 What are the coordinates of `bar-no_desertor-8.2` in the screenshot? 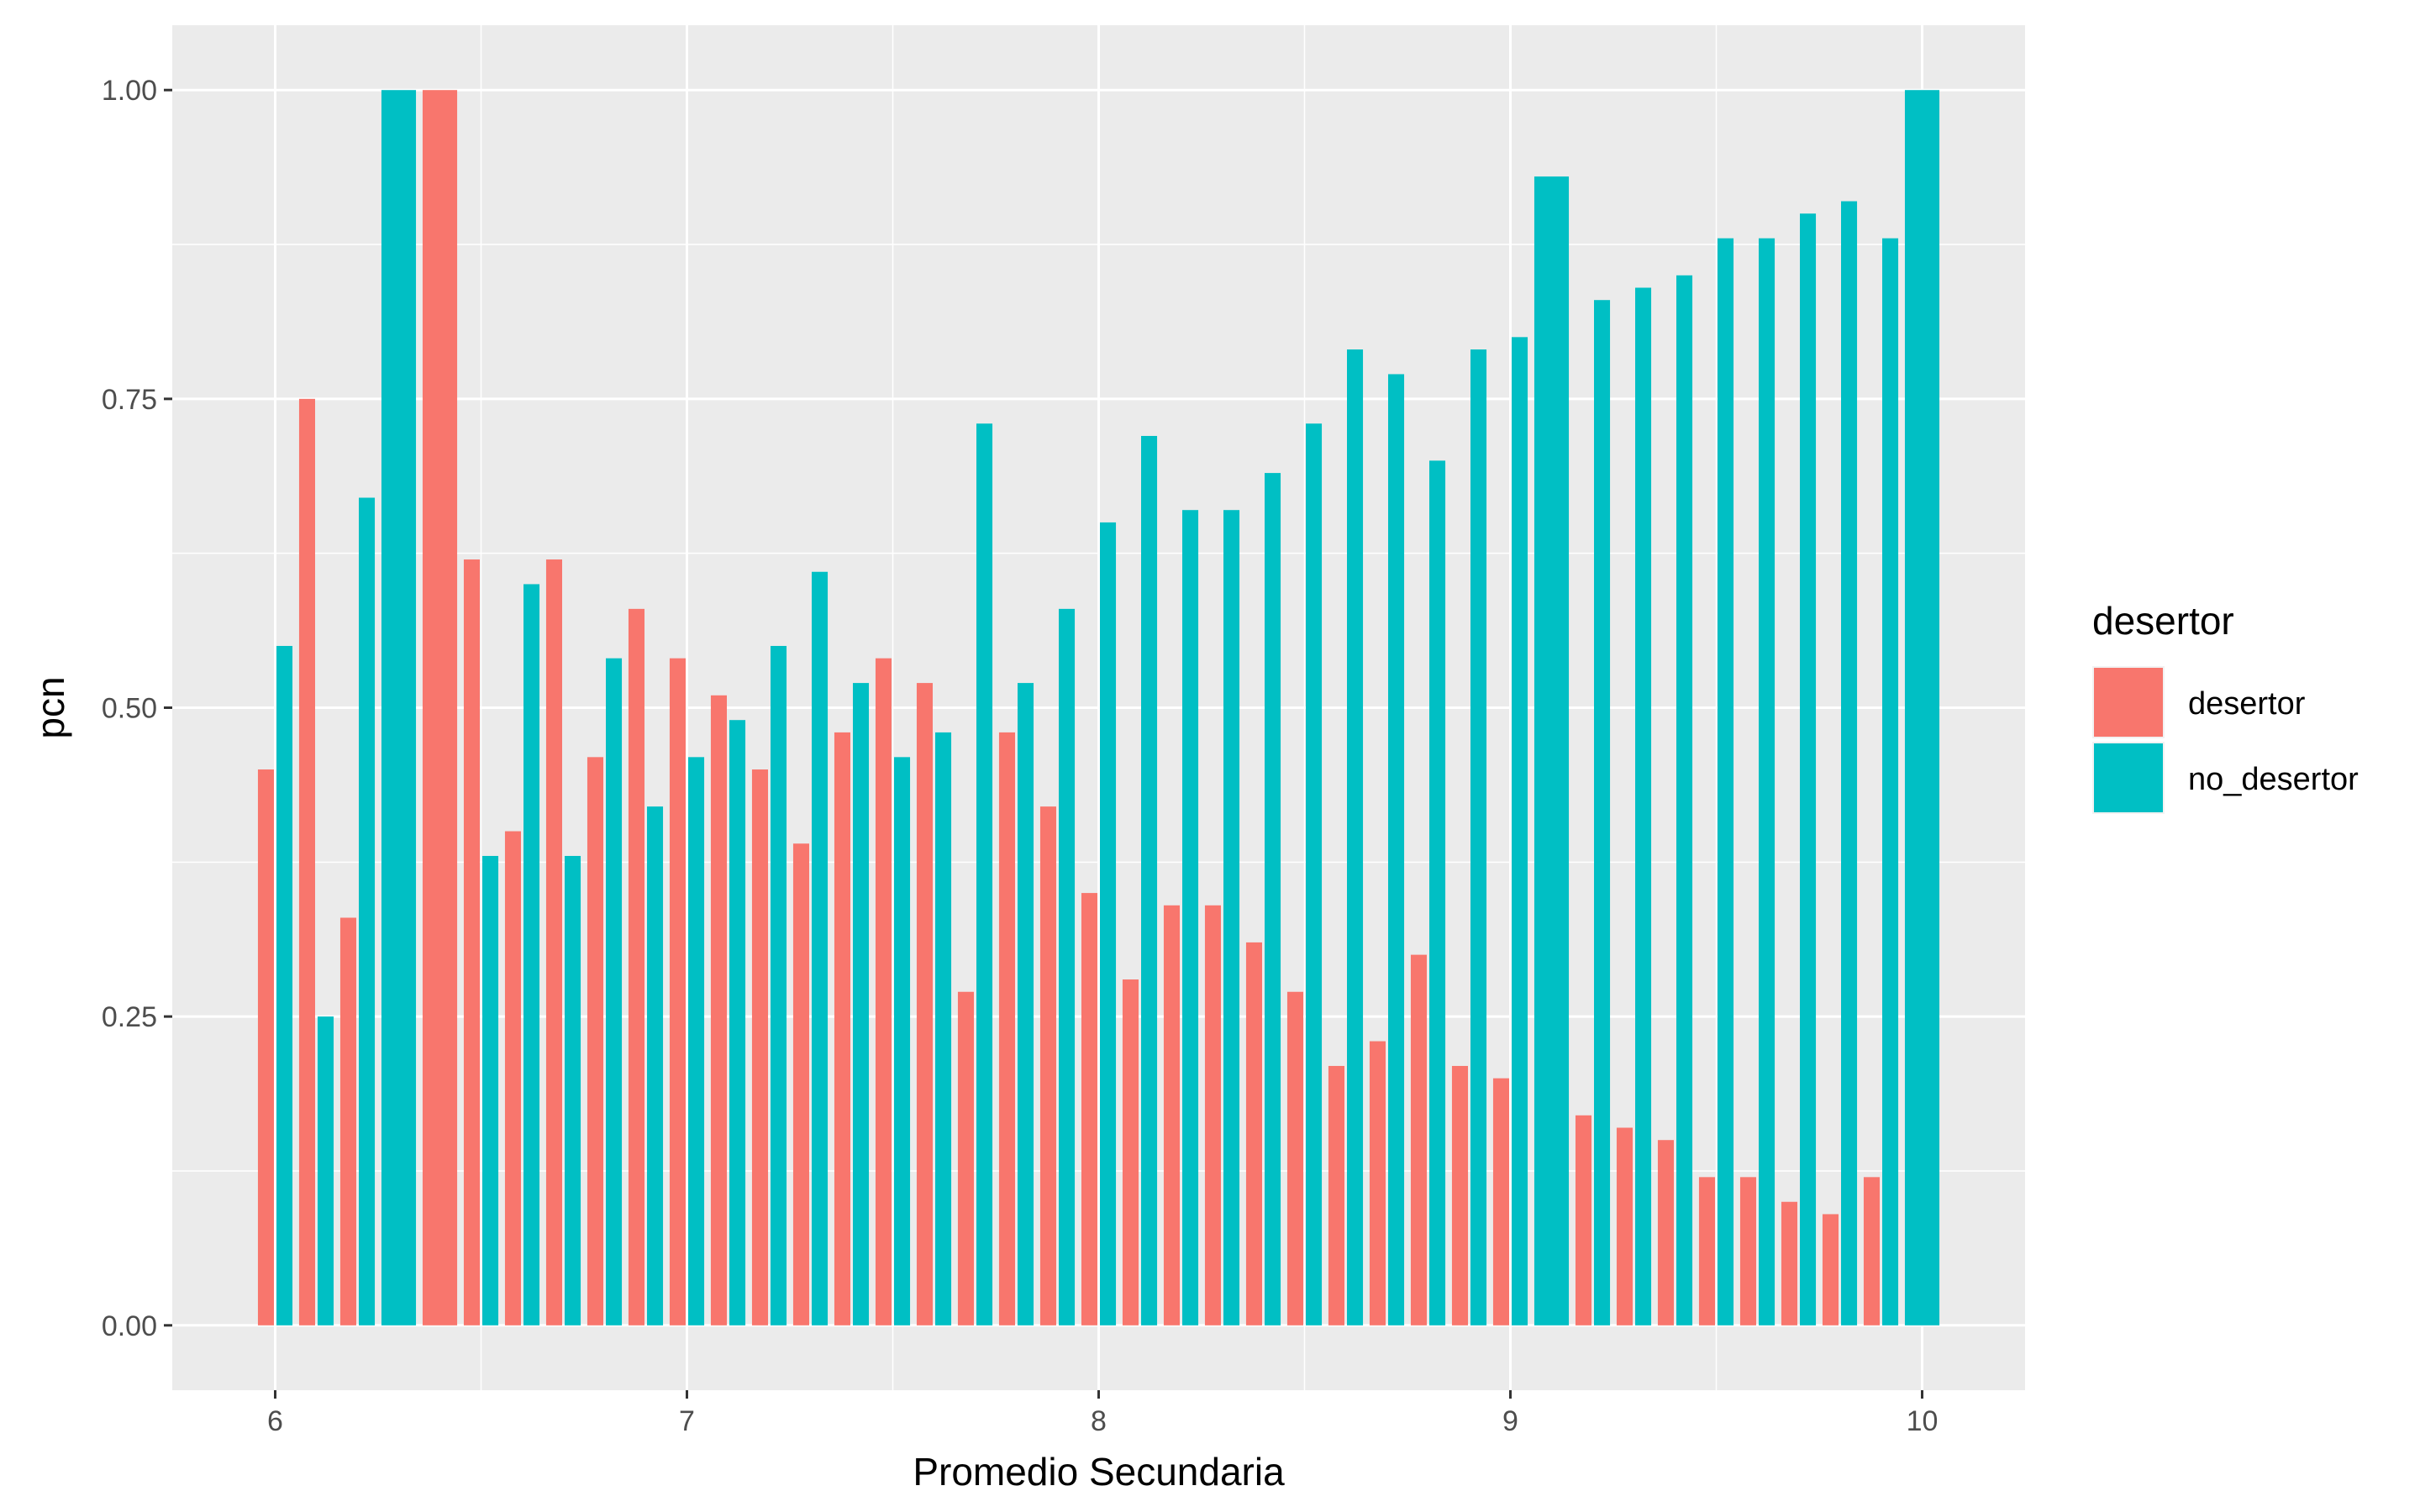 It's located at (1191, 918).